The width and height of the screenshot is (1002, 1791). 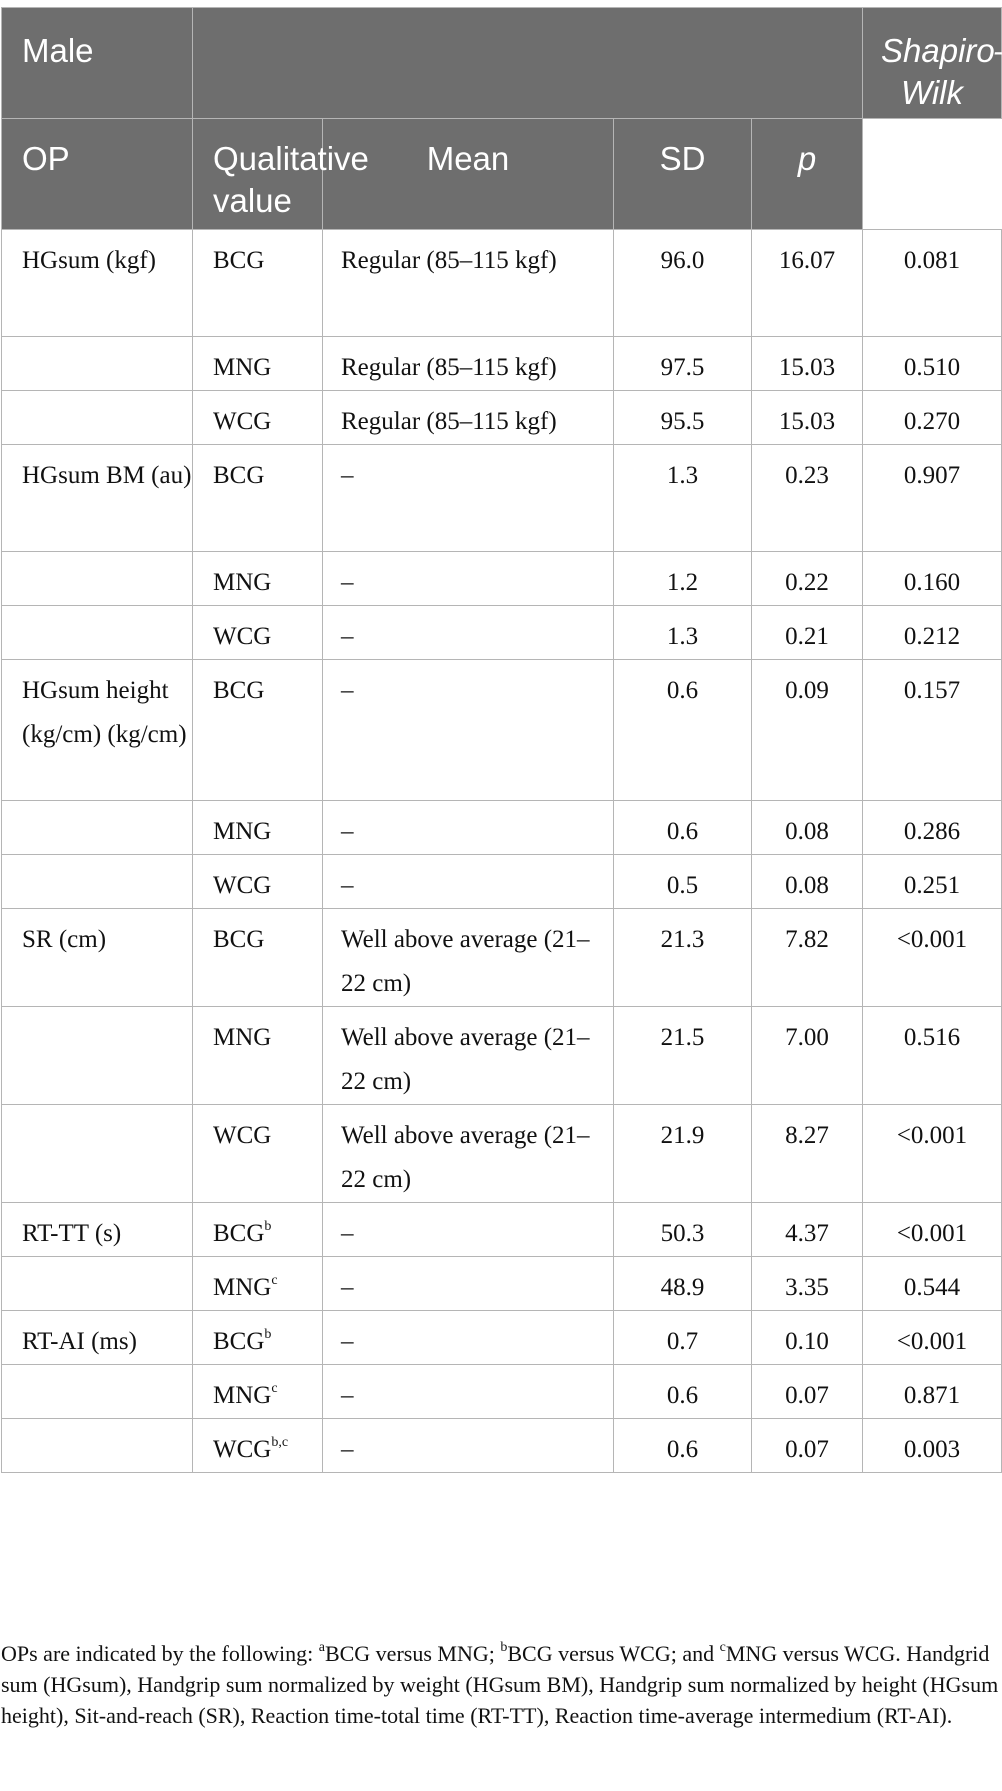 I want to click on table-row: MNGc –0.6 0.07 0.871, so click(x=501, y=1391).